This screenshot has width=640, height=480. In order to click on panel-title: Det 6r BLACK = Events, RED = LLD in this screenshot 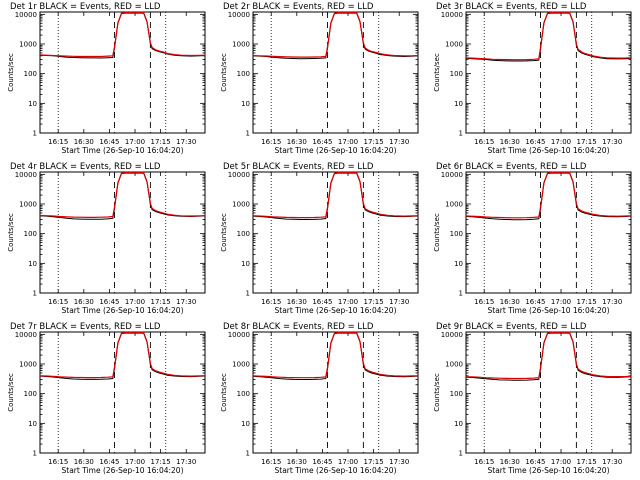, I will do `click(511, 167)`.